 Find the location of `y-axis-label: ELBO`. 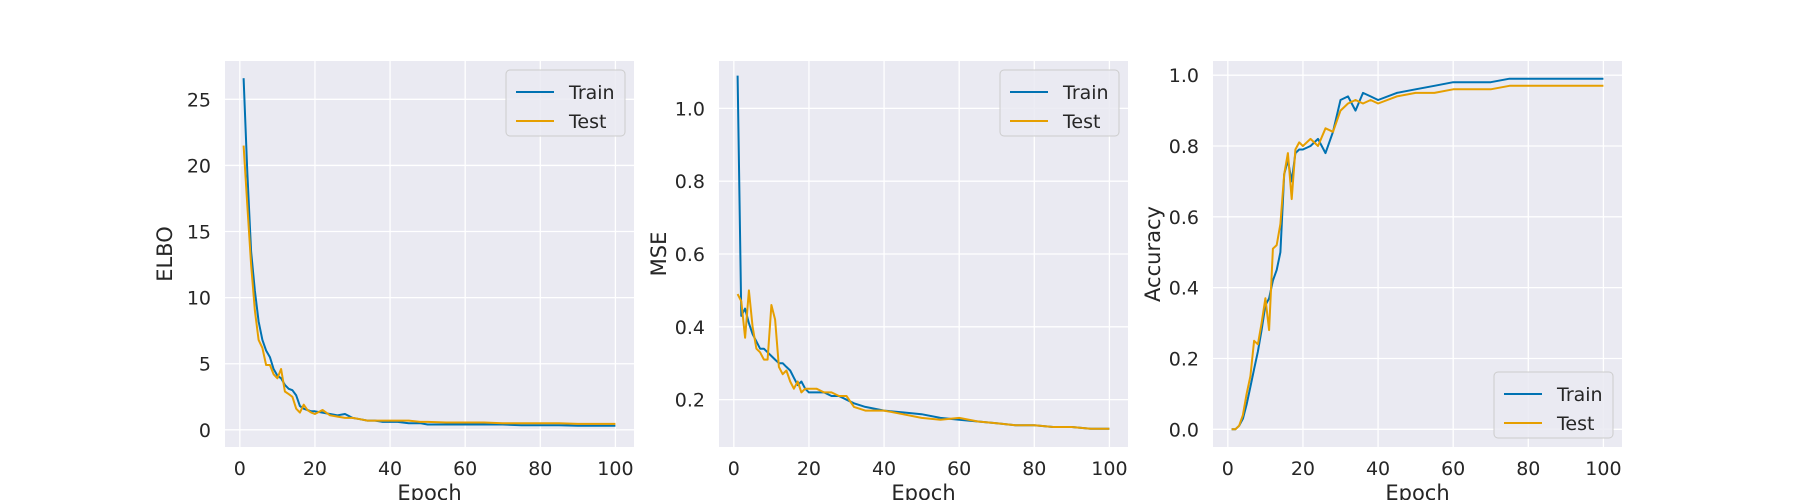

y-axis-label: ELBO is located at coordinates (165, 254).